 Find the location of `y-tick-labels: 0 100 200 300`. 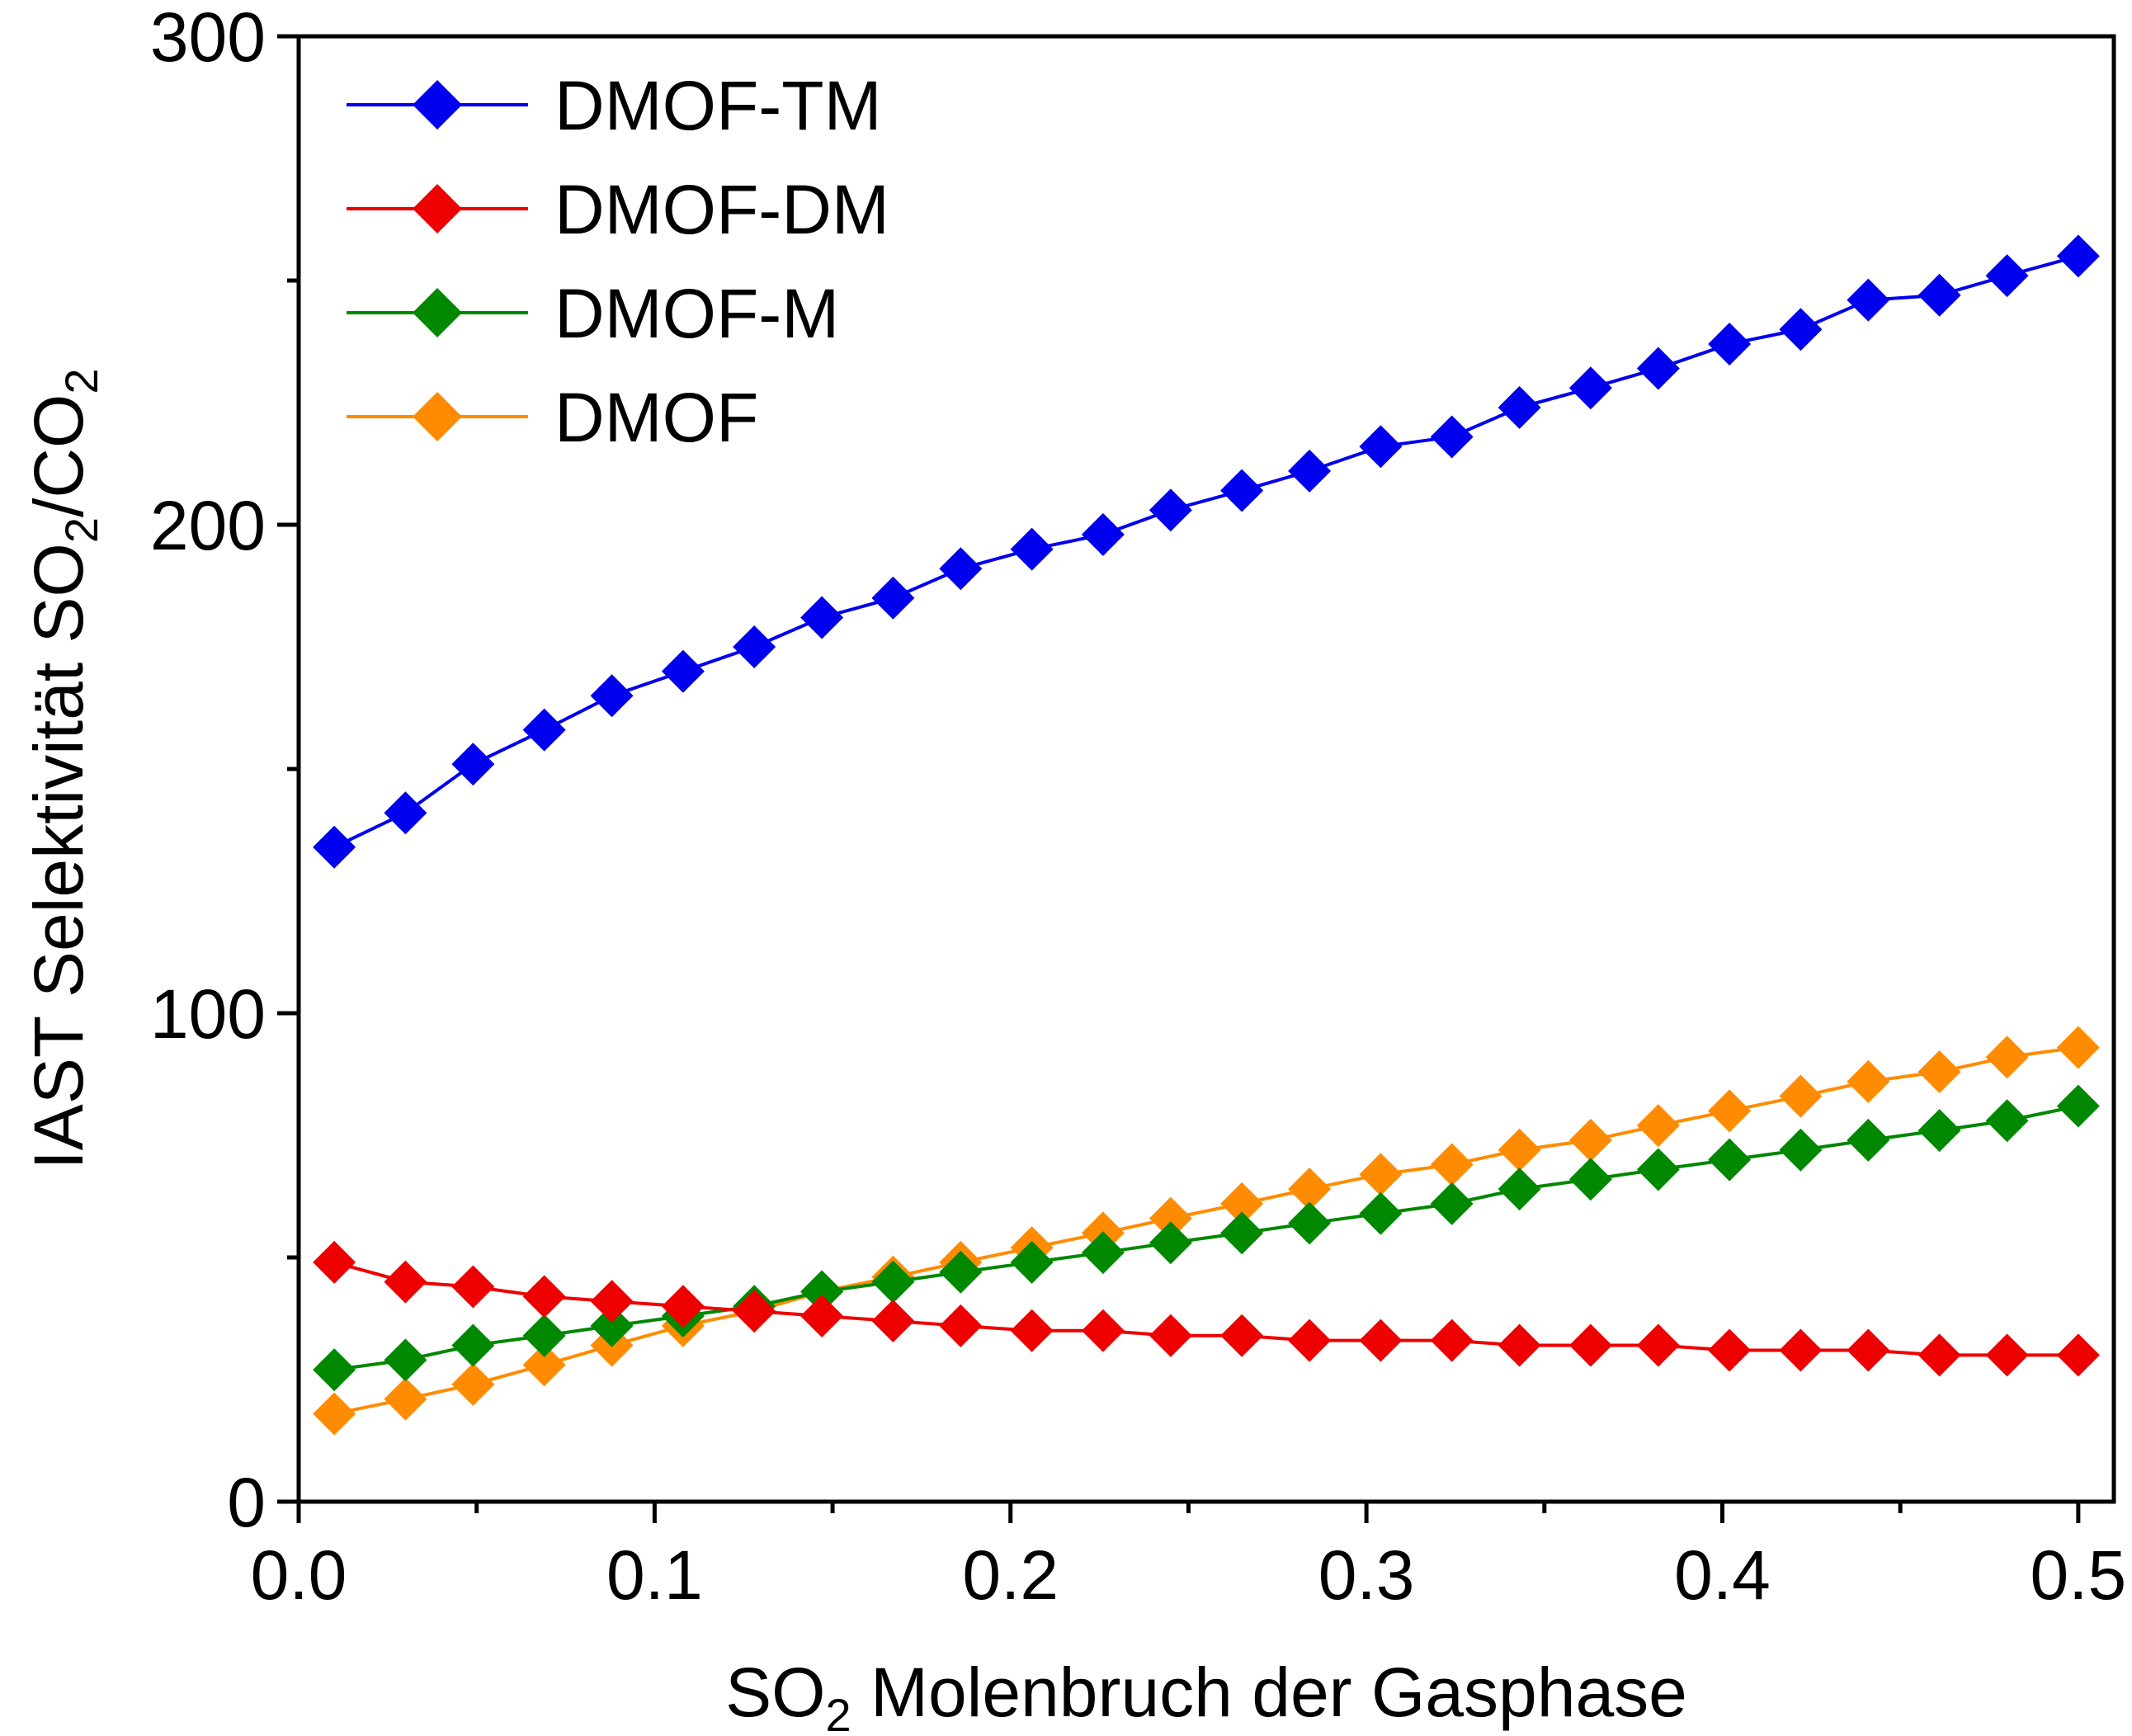

y-tick-labels: 0 100 200 300 is located at coordinates (208, 770).